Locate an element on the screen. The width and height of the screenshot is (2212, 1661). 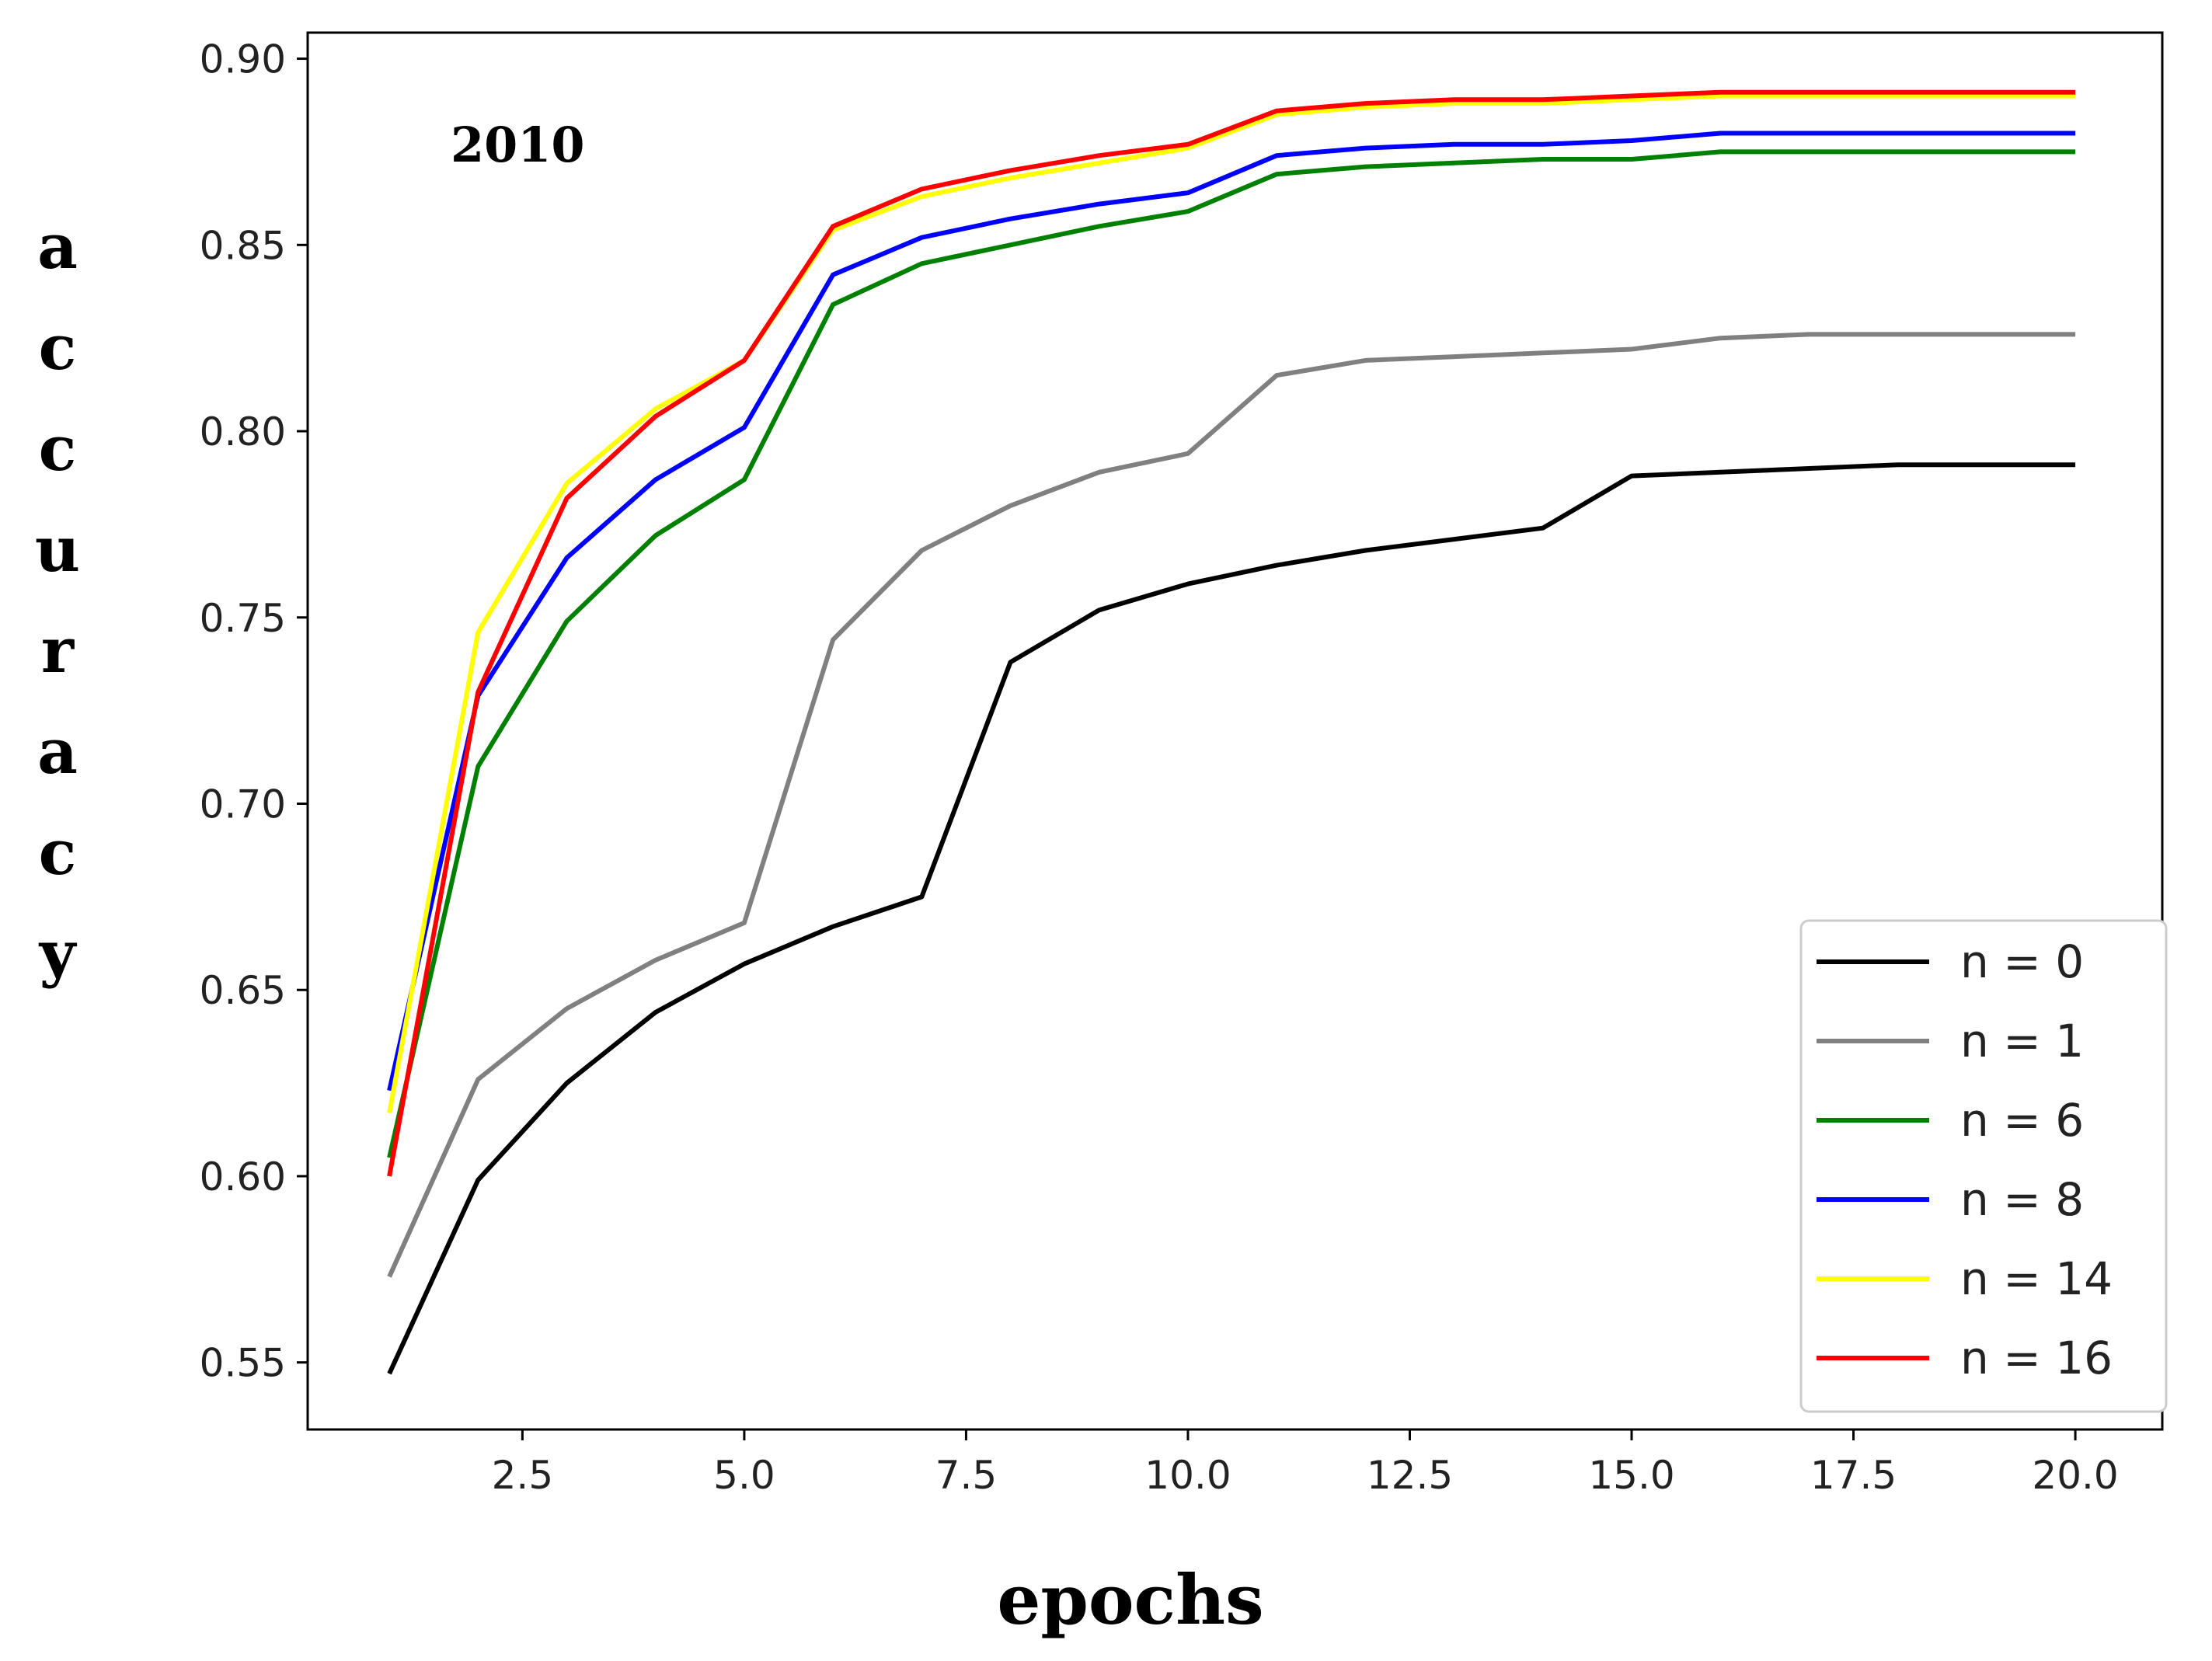
x-tick-label: 20.0 is located at coordinates (2075, 1475).